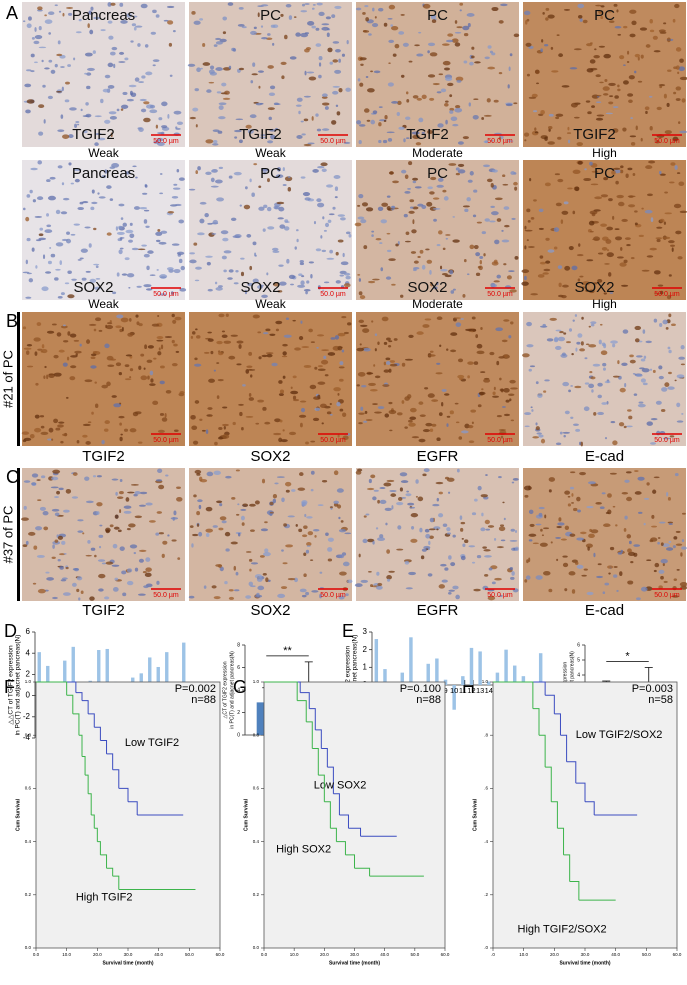 The height and width of the screenshot is (985, 687). Describe the element at coordinates (167, 674) in the screenshot. I see `bar` at that location.